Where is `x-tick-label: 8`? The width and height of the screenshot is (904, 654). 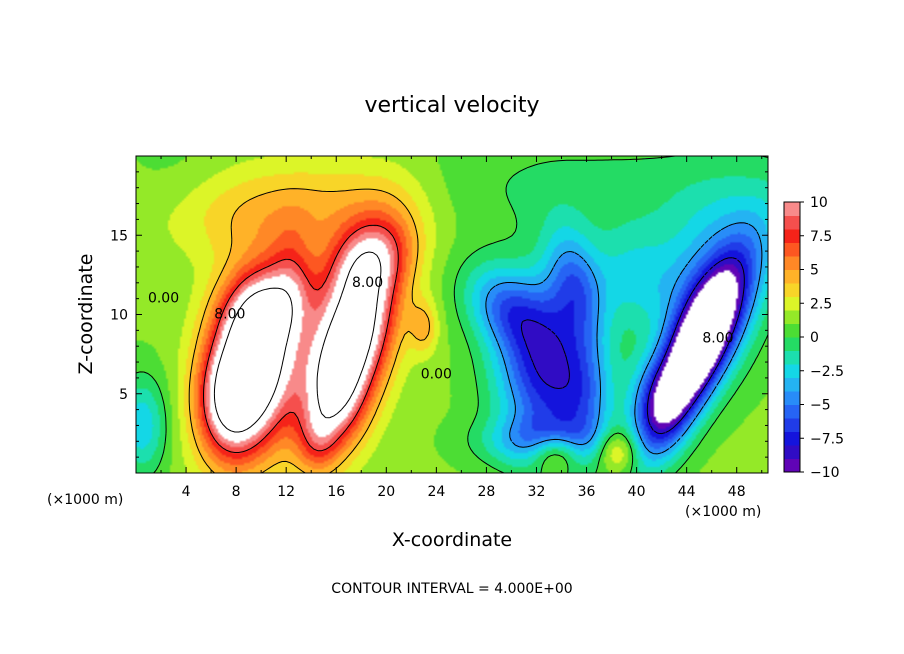 x-tick-label: 8 is located at coordinates (236, 492).